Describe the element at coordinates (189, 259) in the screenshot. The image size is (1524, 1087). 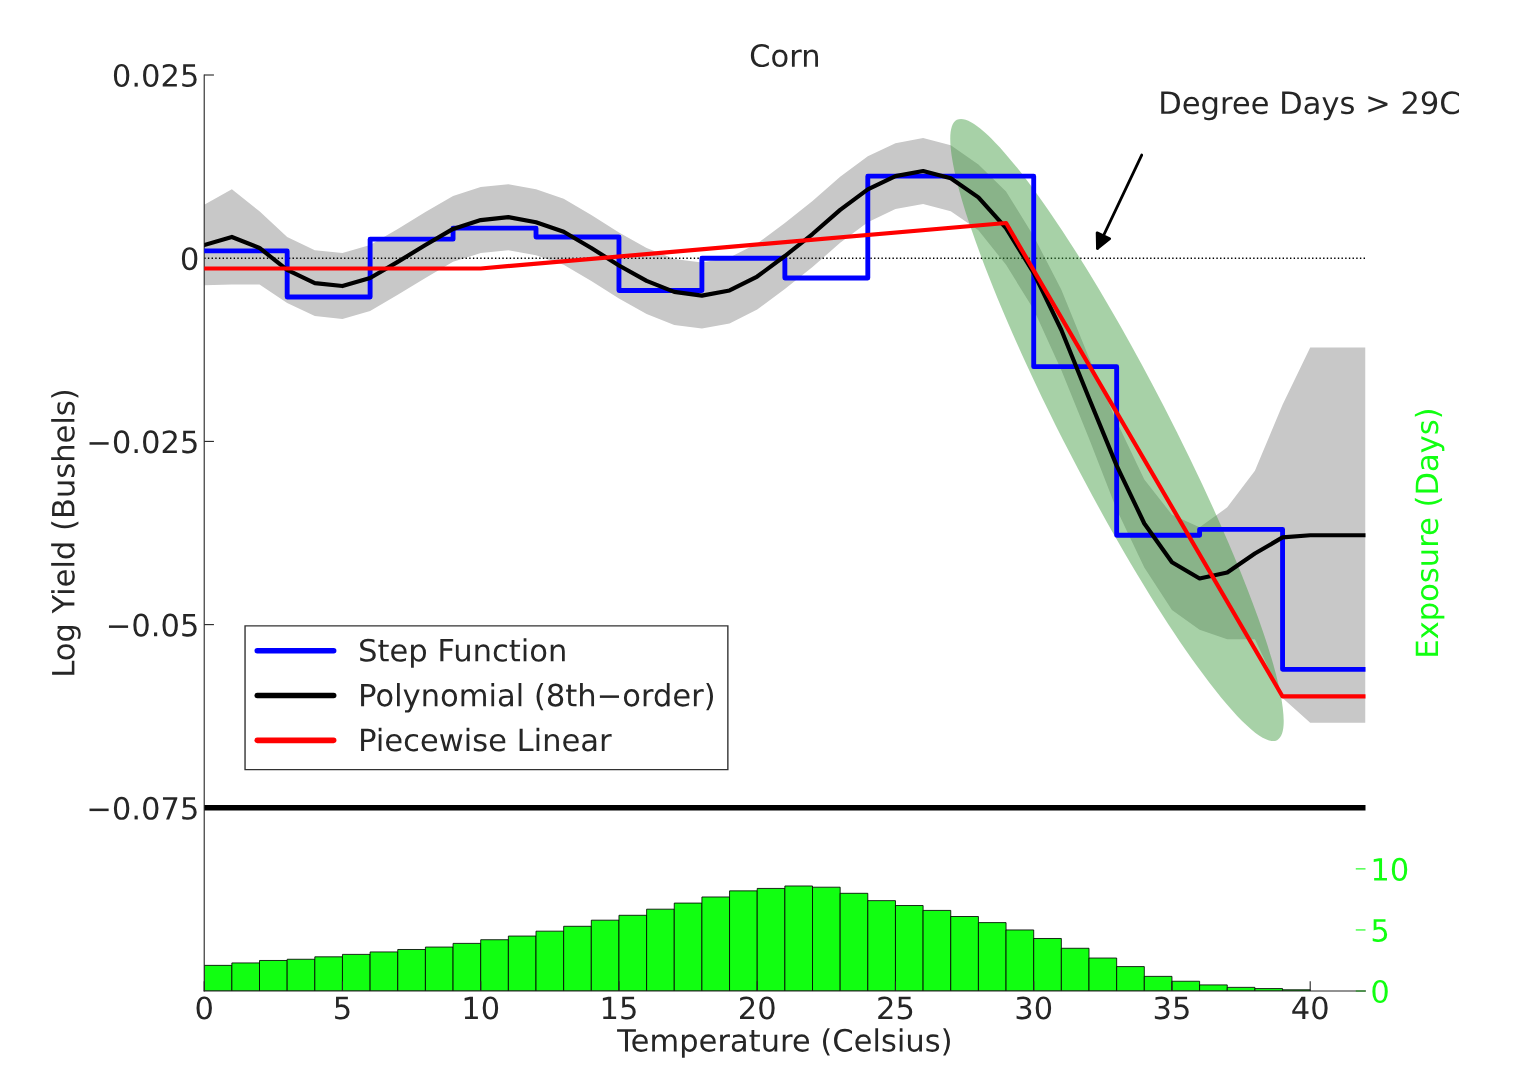
I see `y-tick-label: 0` at that location.